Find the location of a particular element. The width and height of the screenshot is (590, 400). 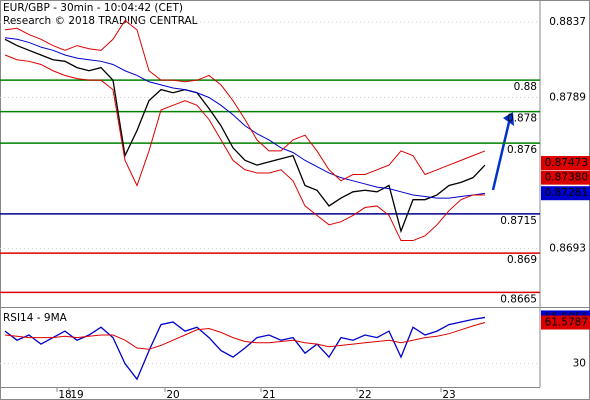

x-tick-label: 23 is located at coordinates (448, 394).